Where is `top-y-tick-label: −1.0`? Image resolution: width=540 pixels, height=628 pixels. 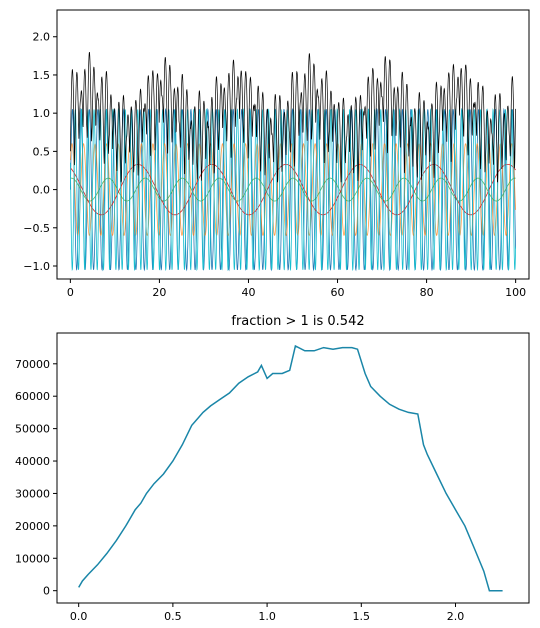 top-y-tick-label: −1.0 is located at coordinates (36, 266).